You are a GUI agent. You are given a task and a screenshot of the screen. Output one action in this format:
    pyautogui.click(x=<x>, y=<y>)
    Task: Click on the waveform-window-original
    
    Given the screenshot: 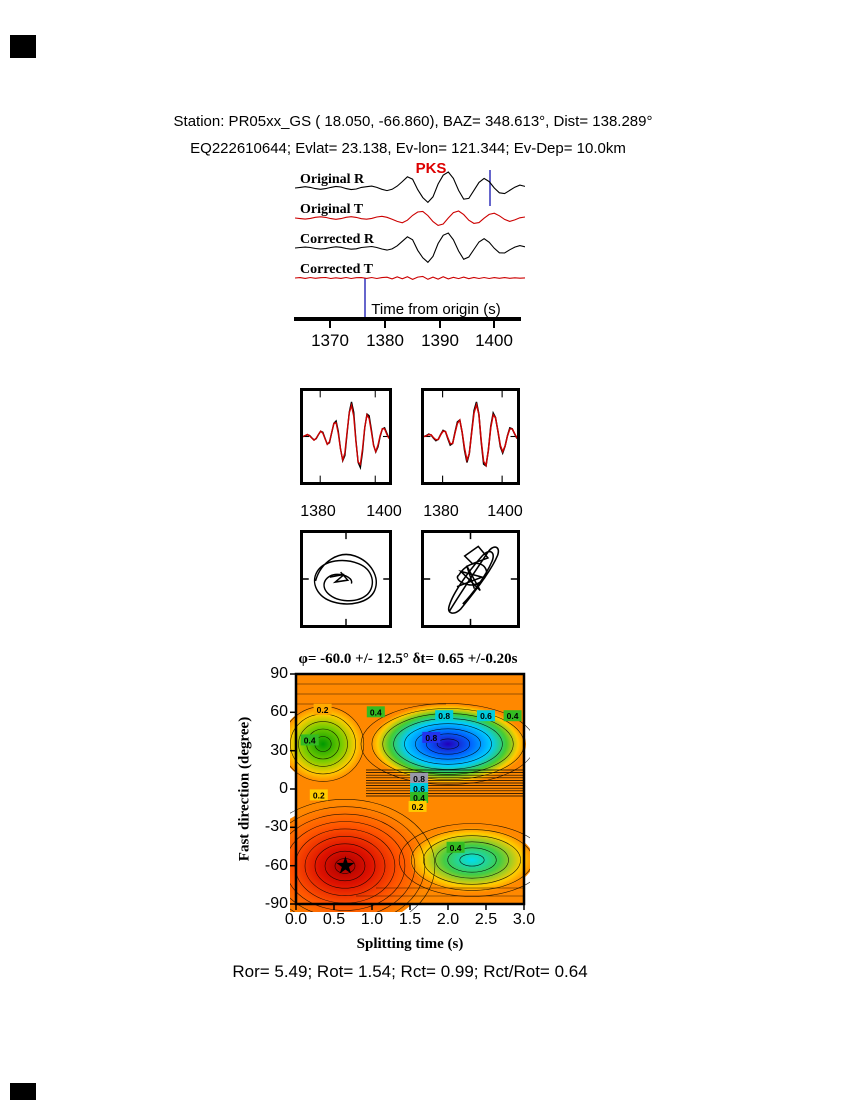 What is the action you would take?
    pyautogui.click(x=346, y=436)
    